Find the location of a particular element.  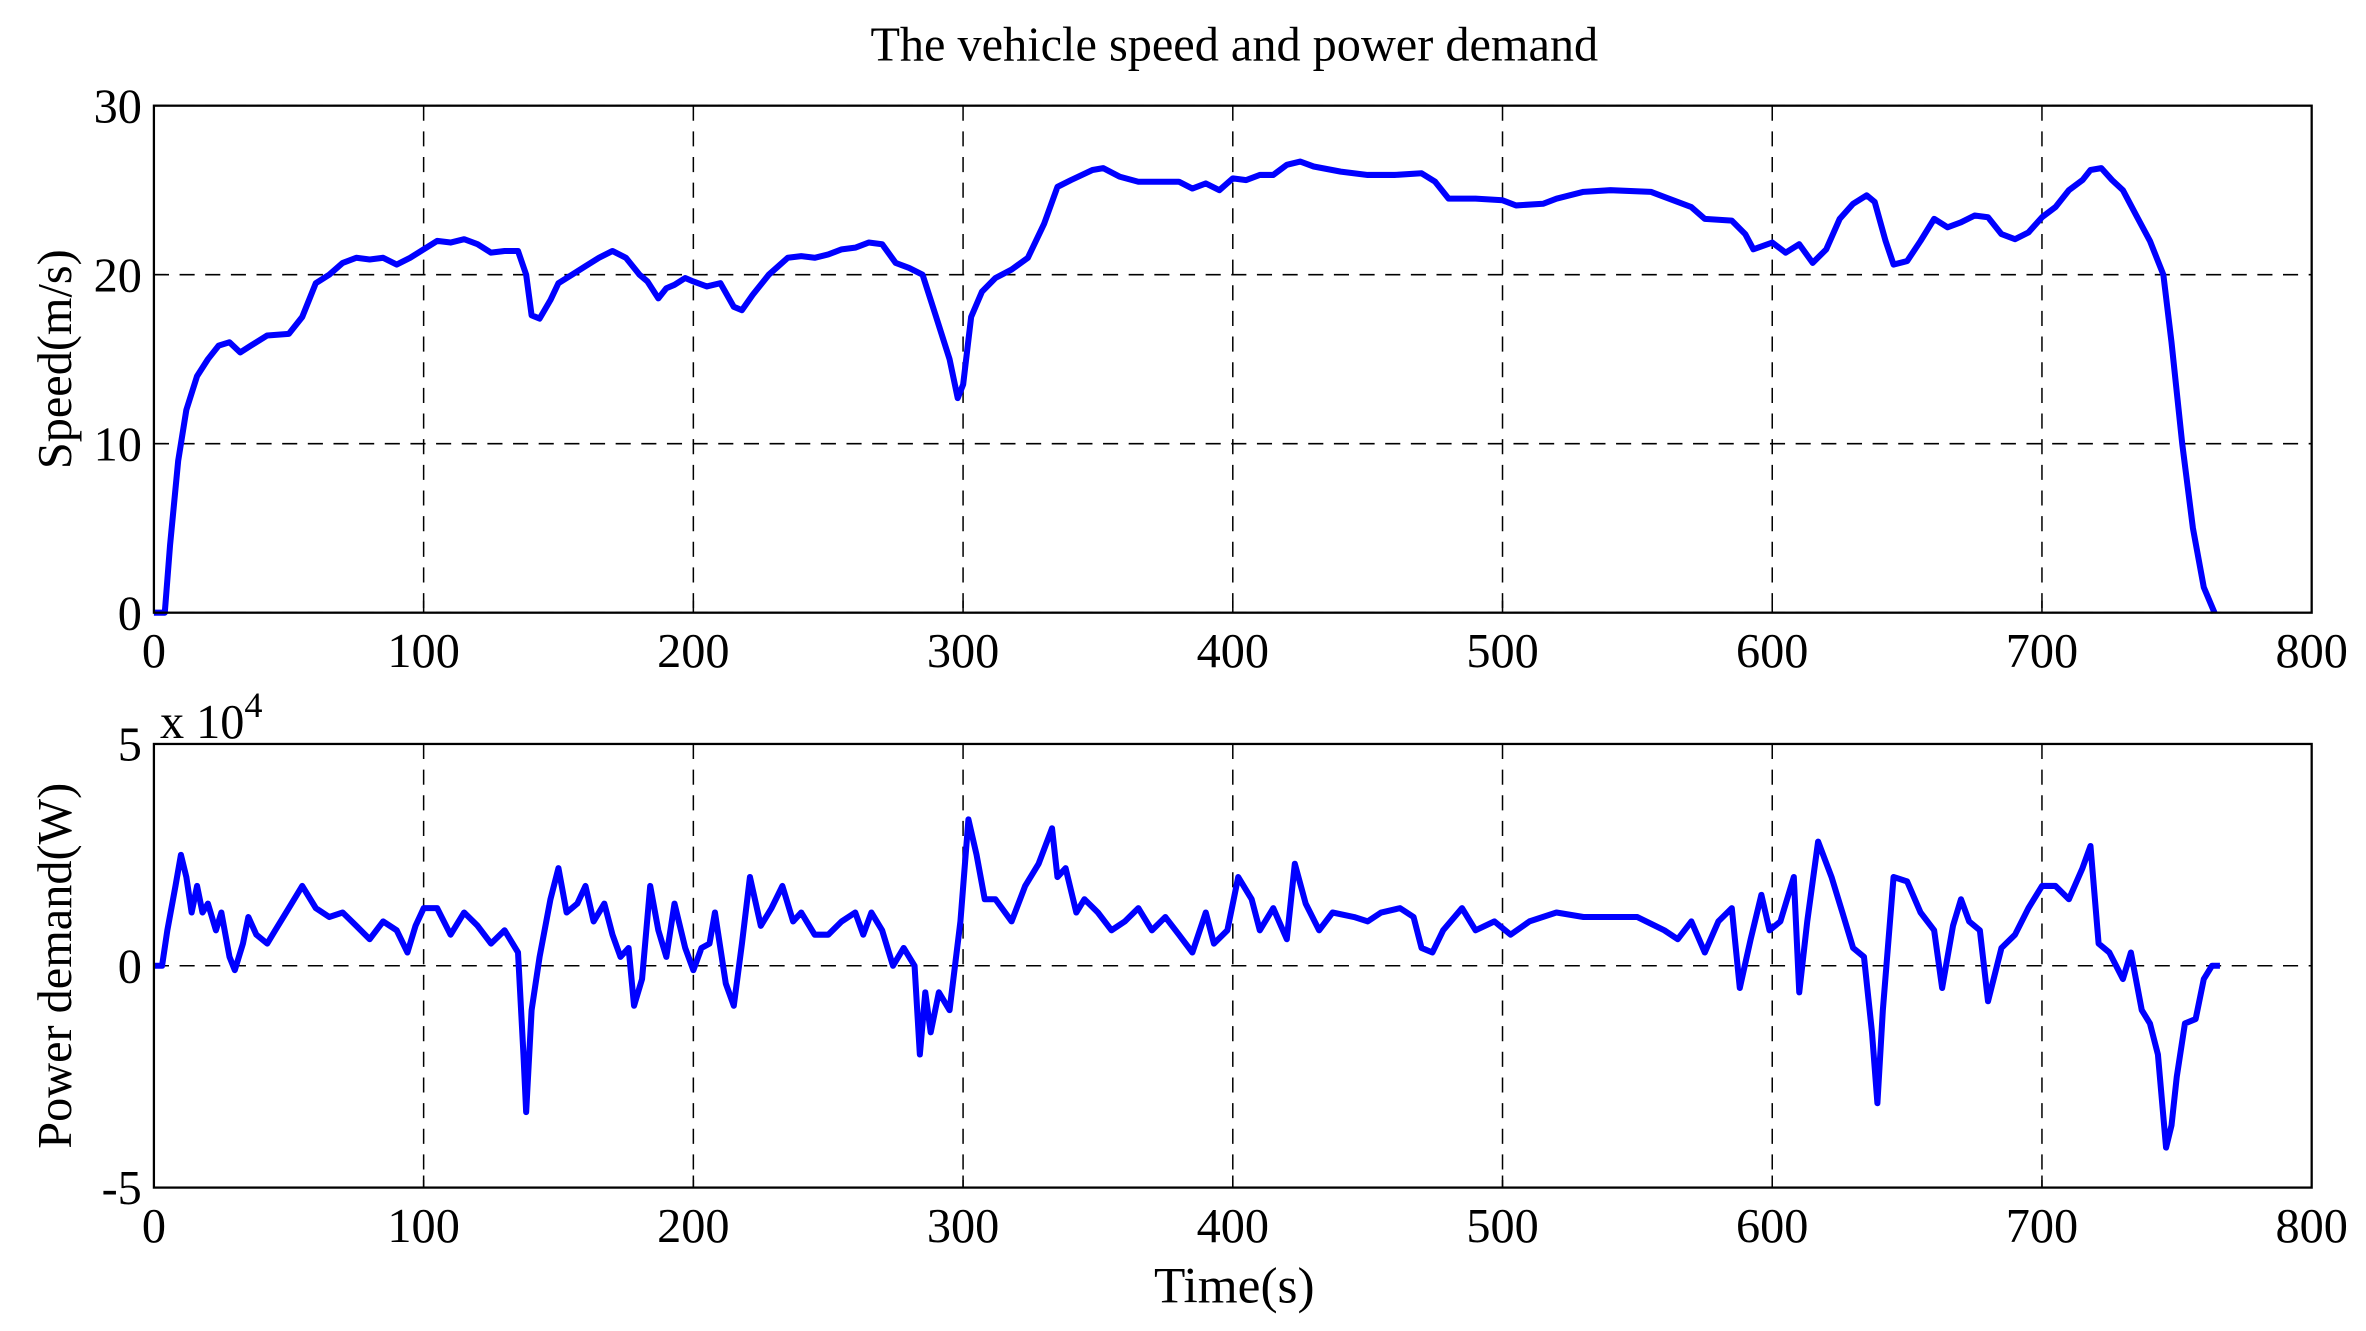

y-axis-label: Speed(m/s) is located at coordinates (55, 359).